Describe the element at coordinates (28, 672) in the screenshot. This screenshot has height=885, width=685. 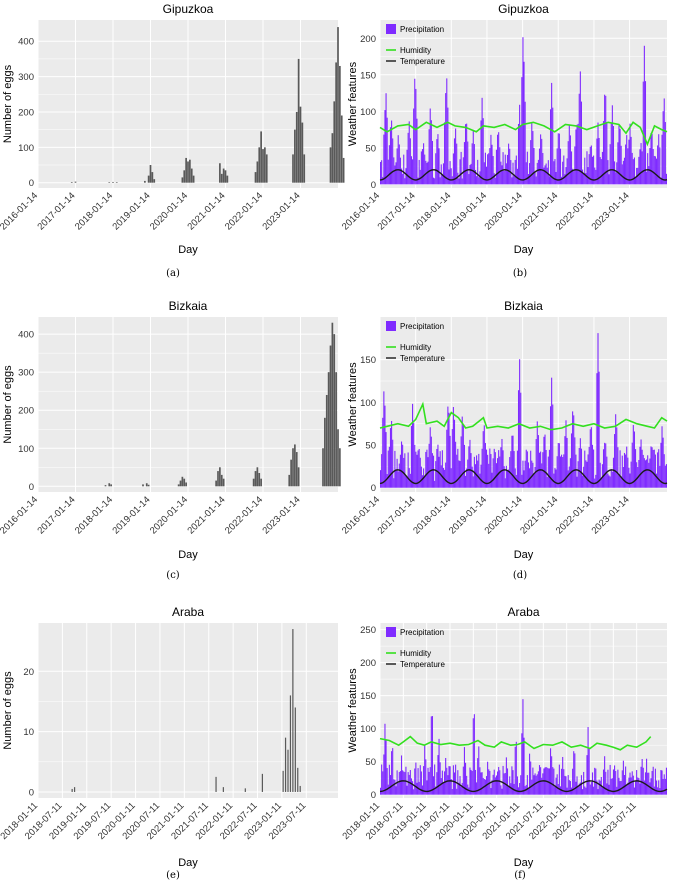
I see `chart-e-ytick-label: 20` at that location.